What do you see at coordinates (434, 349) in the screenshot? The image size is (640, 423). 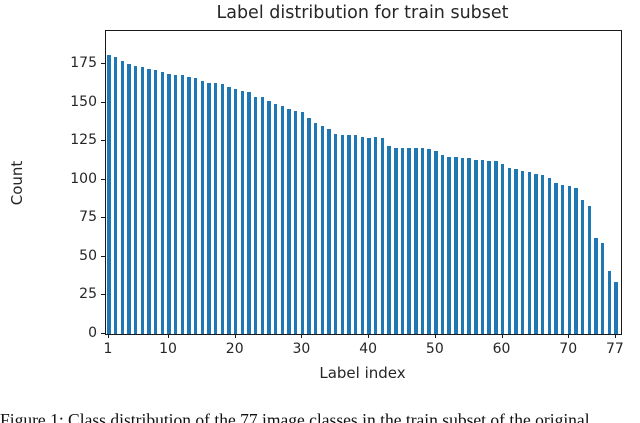 I see `x-tick-label: 50` at bounding box center [434, 349].